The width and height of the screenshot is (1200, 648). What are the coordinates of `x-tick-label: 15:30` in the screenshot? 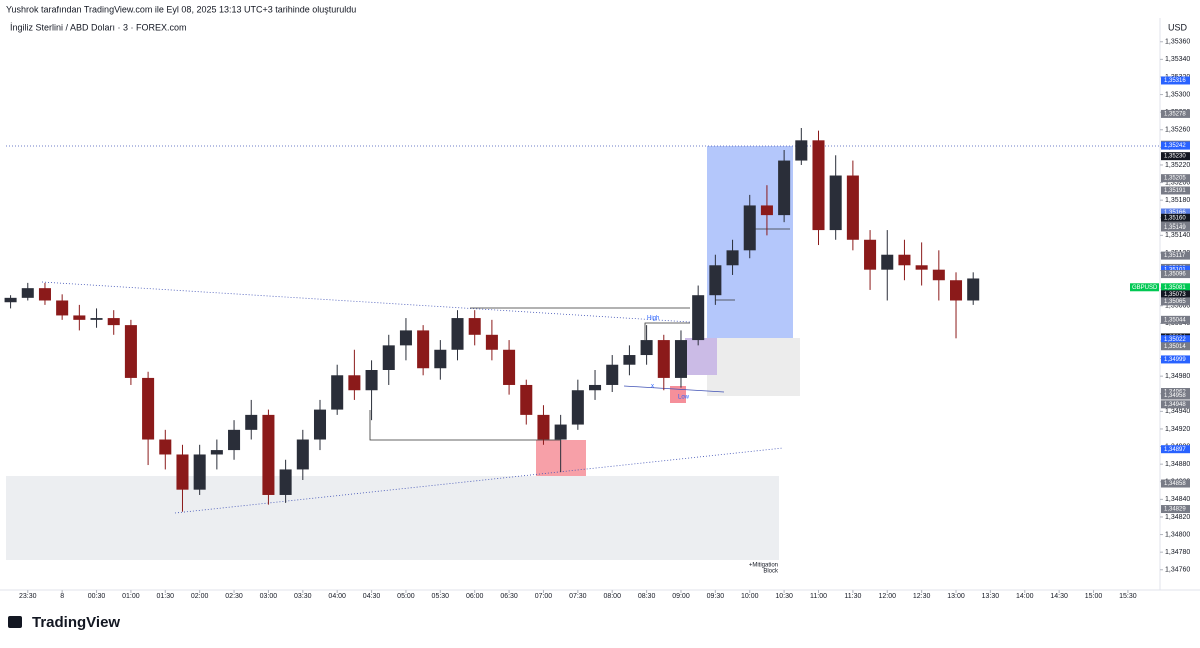 It's located at (1128, 596).